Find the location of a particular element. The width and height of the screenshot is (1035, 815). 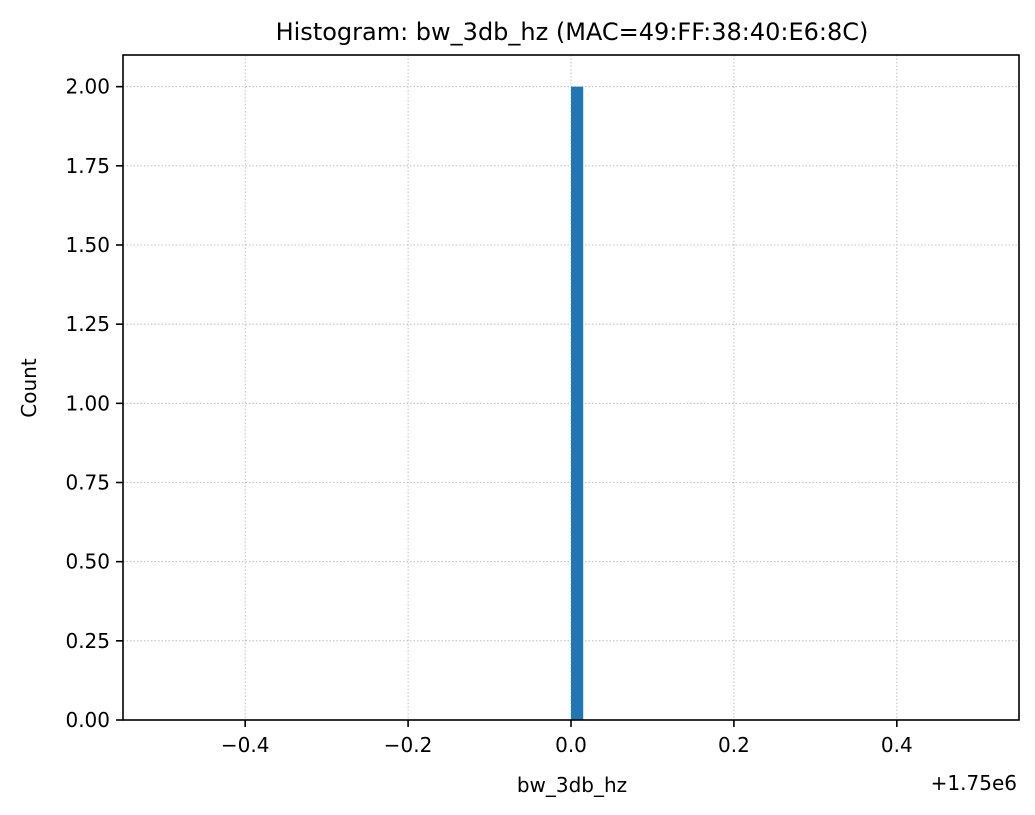

y-tick-label: 0.00 is located at coordinates (87, 720).